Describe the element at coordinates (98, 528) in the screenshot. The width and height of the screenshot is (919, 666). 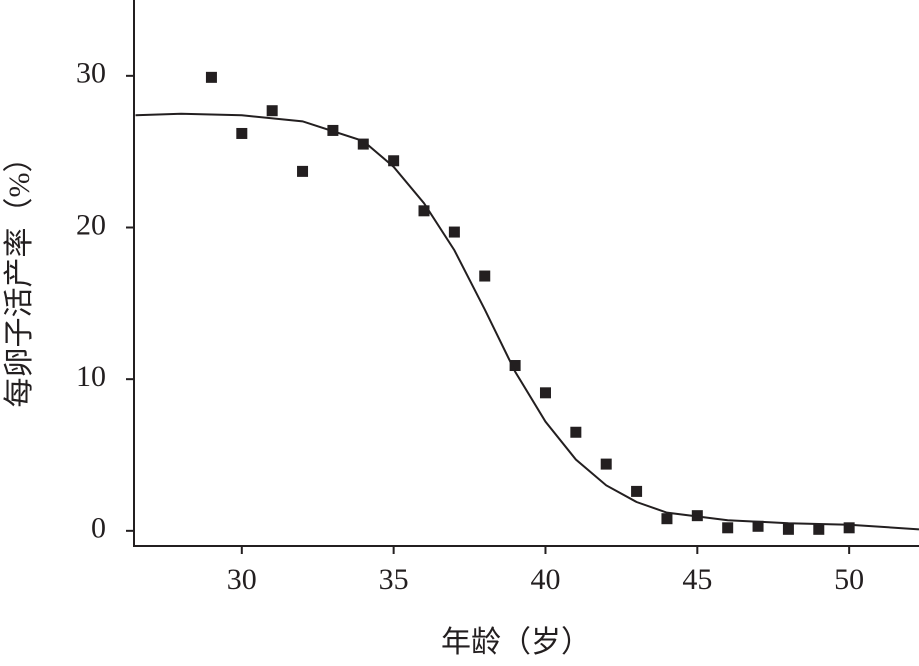
I see `y-tick-label: 0` at that location.